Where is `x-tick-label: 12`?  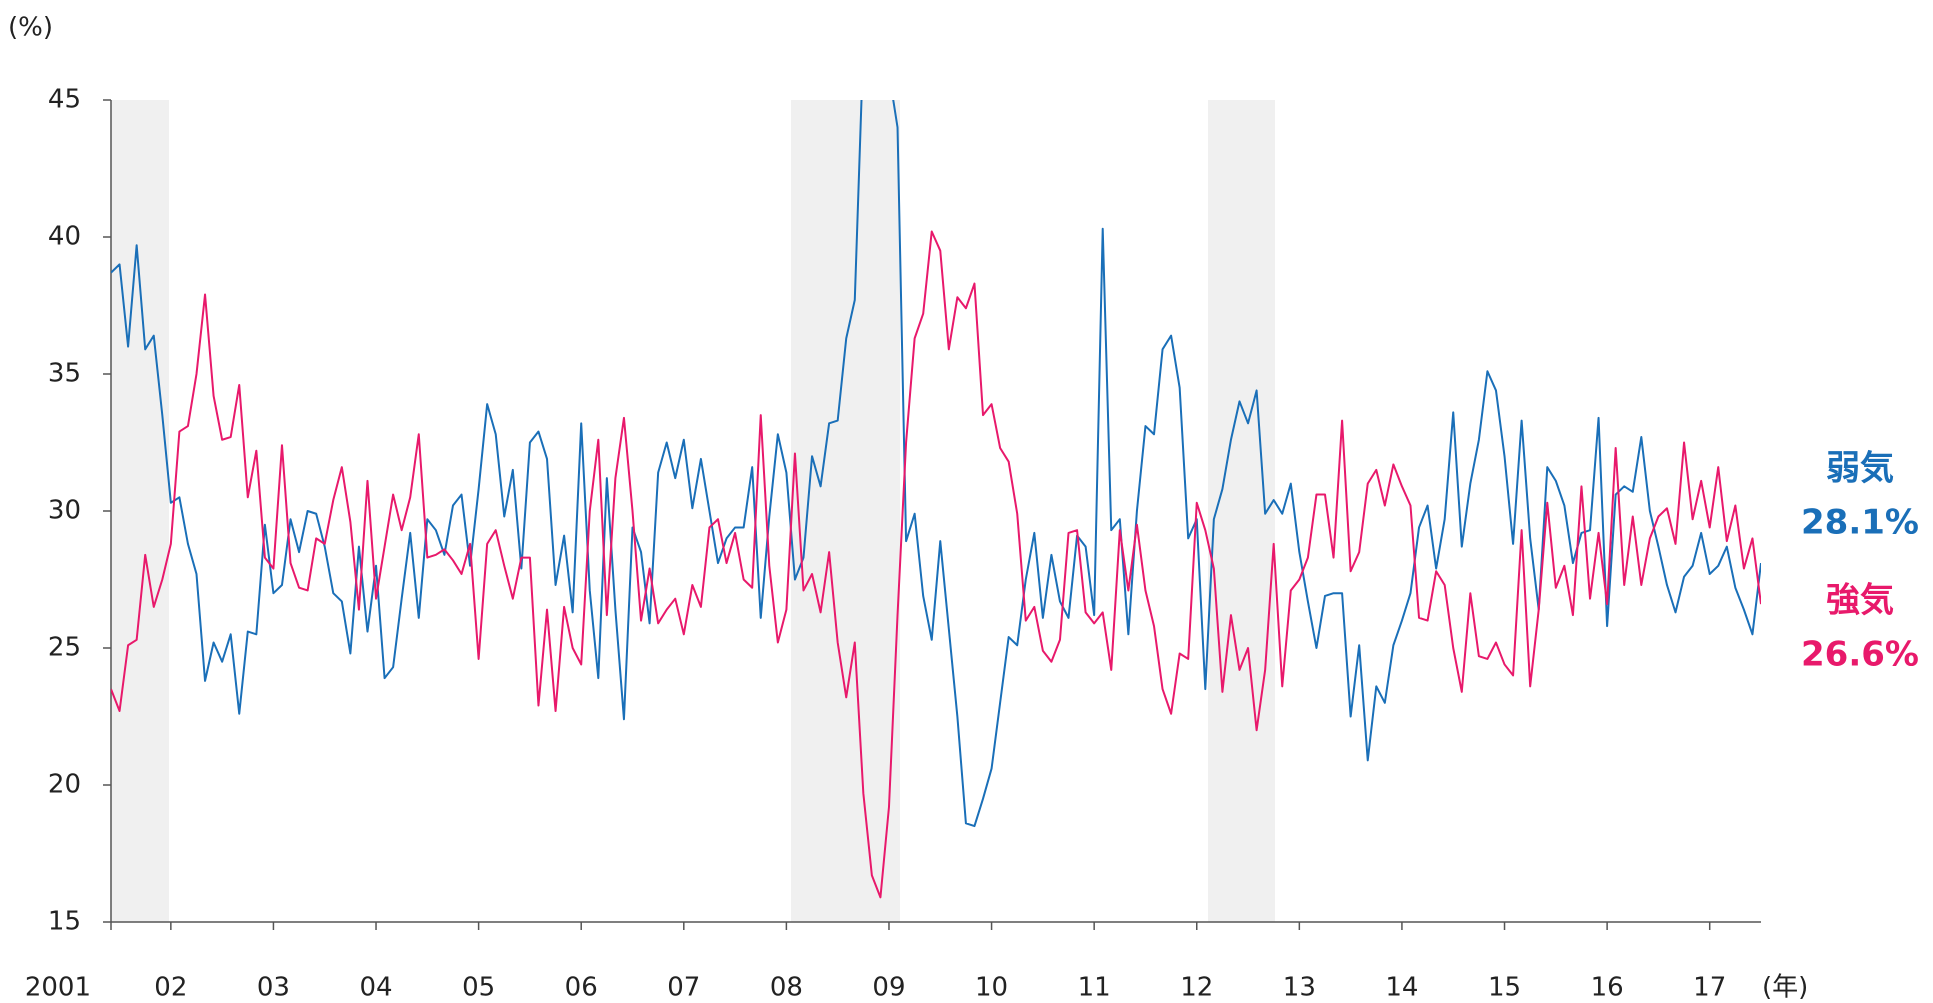 x-tick-label: 12 is located at coordinates (1196, 988).